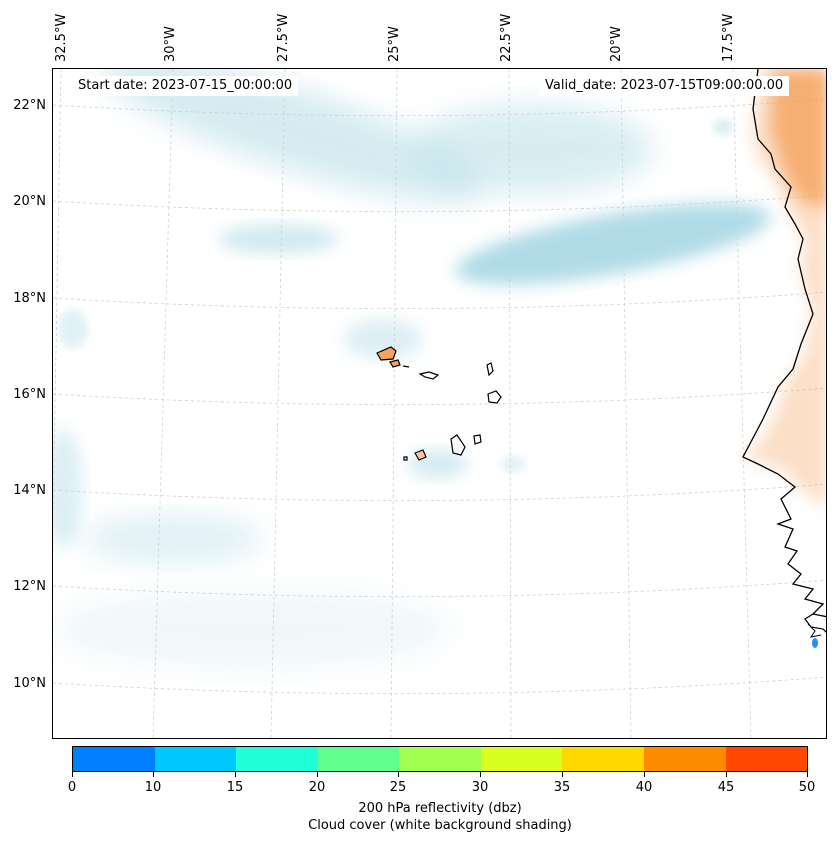 The width and height of the screenshot is (837, 843). I want to click on colorbar-tick-label: 50, so click(807, 787).